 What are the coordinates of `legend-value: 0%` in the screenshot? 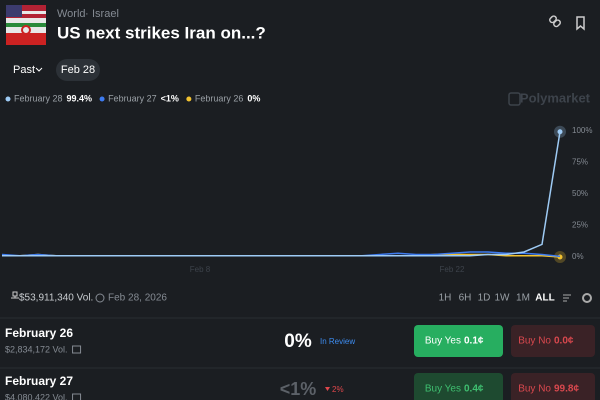 It's located at (253, 98).